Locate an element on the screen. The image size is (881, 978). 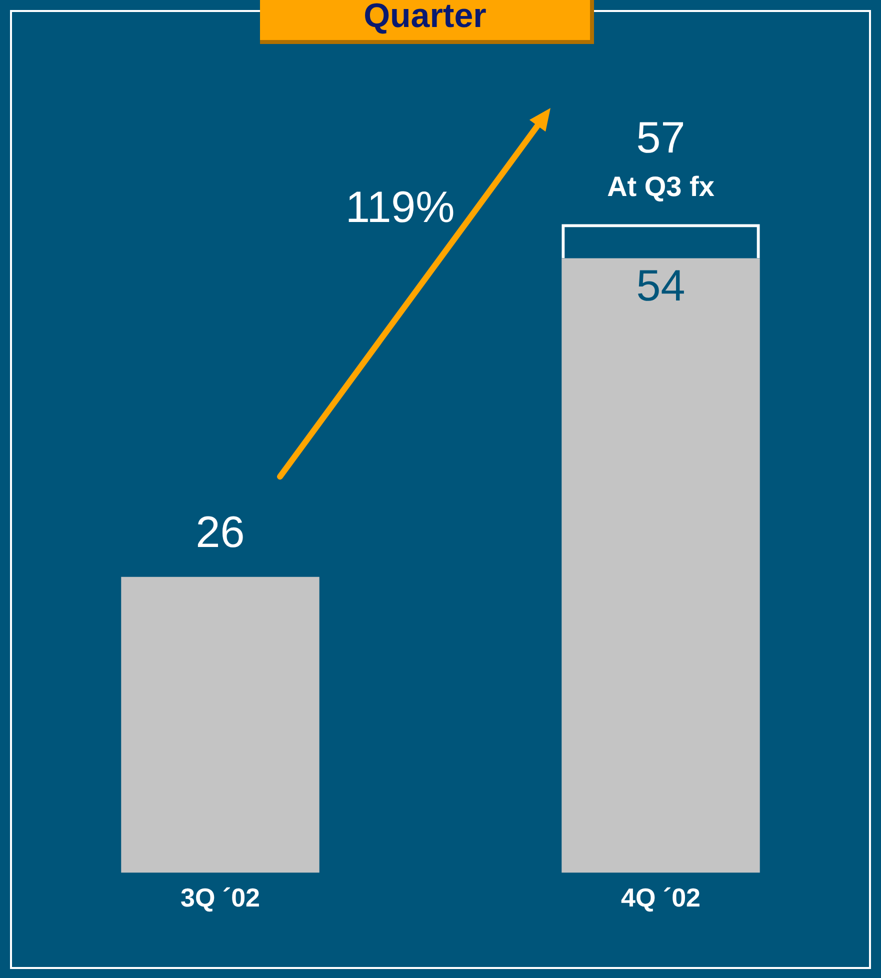
annotation: At Q3 fx is located at coordinates (661, 186).